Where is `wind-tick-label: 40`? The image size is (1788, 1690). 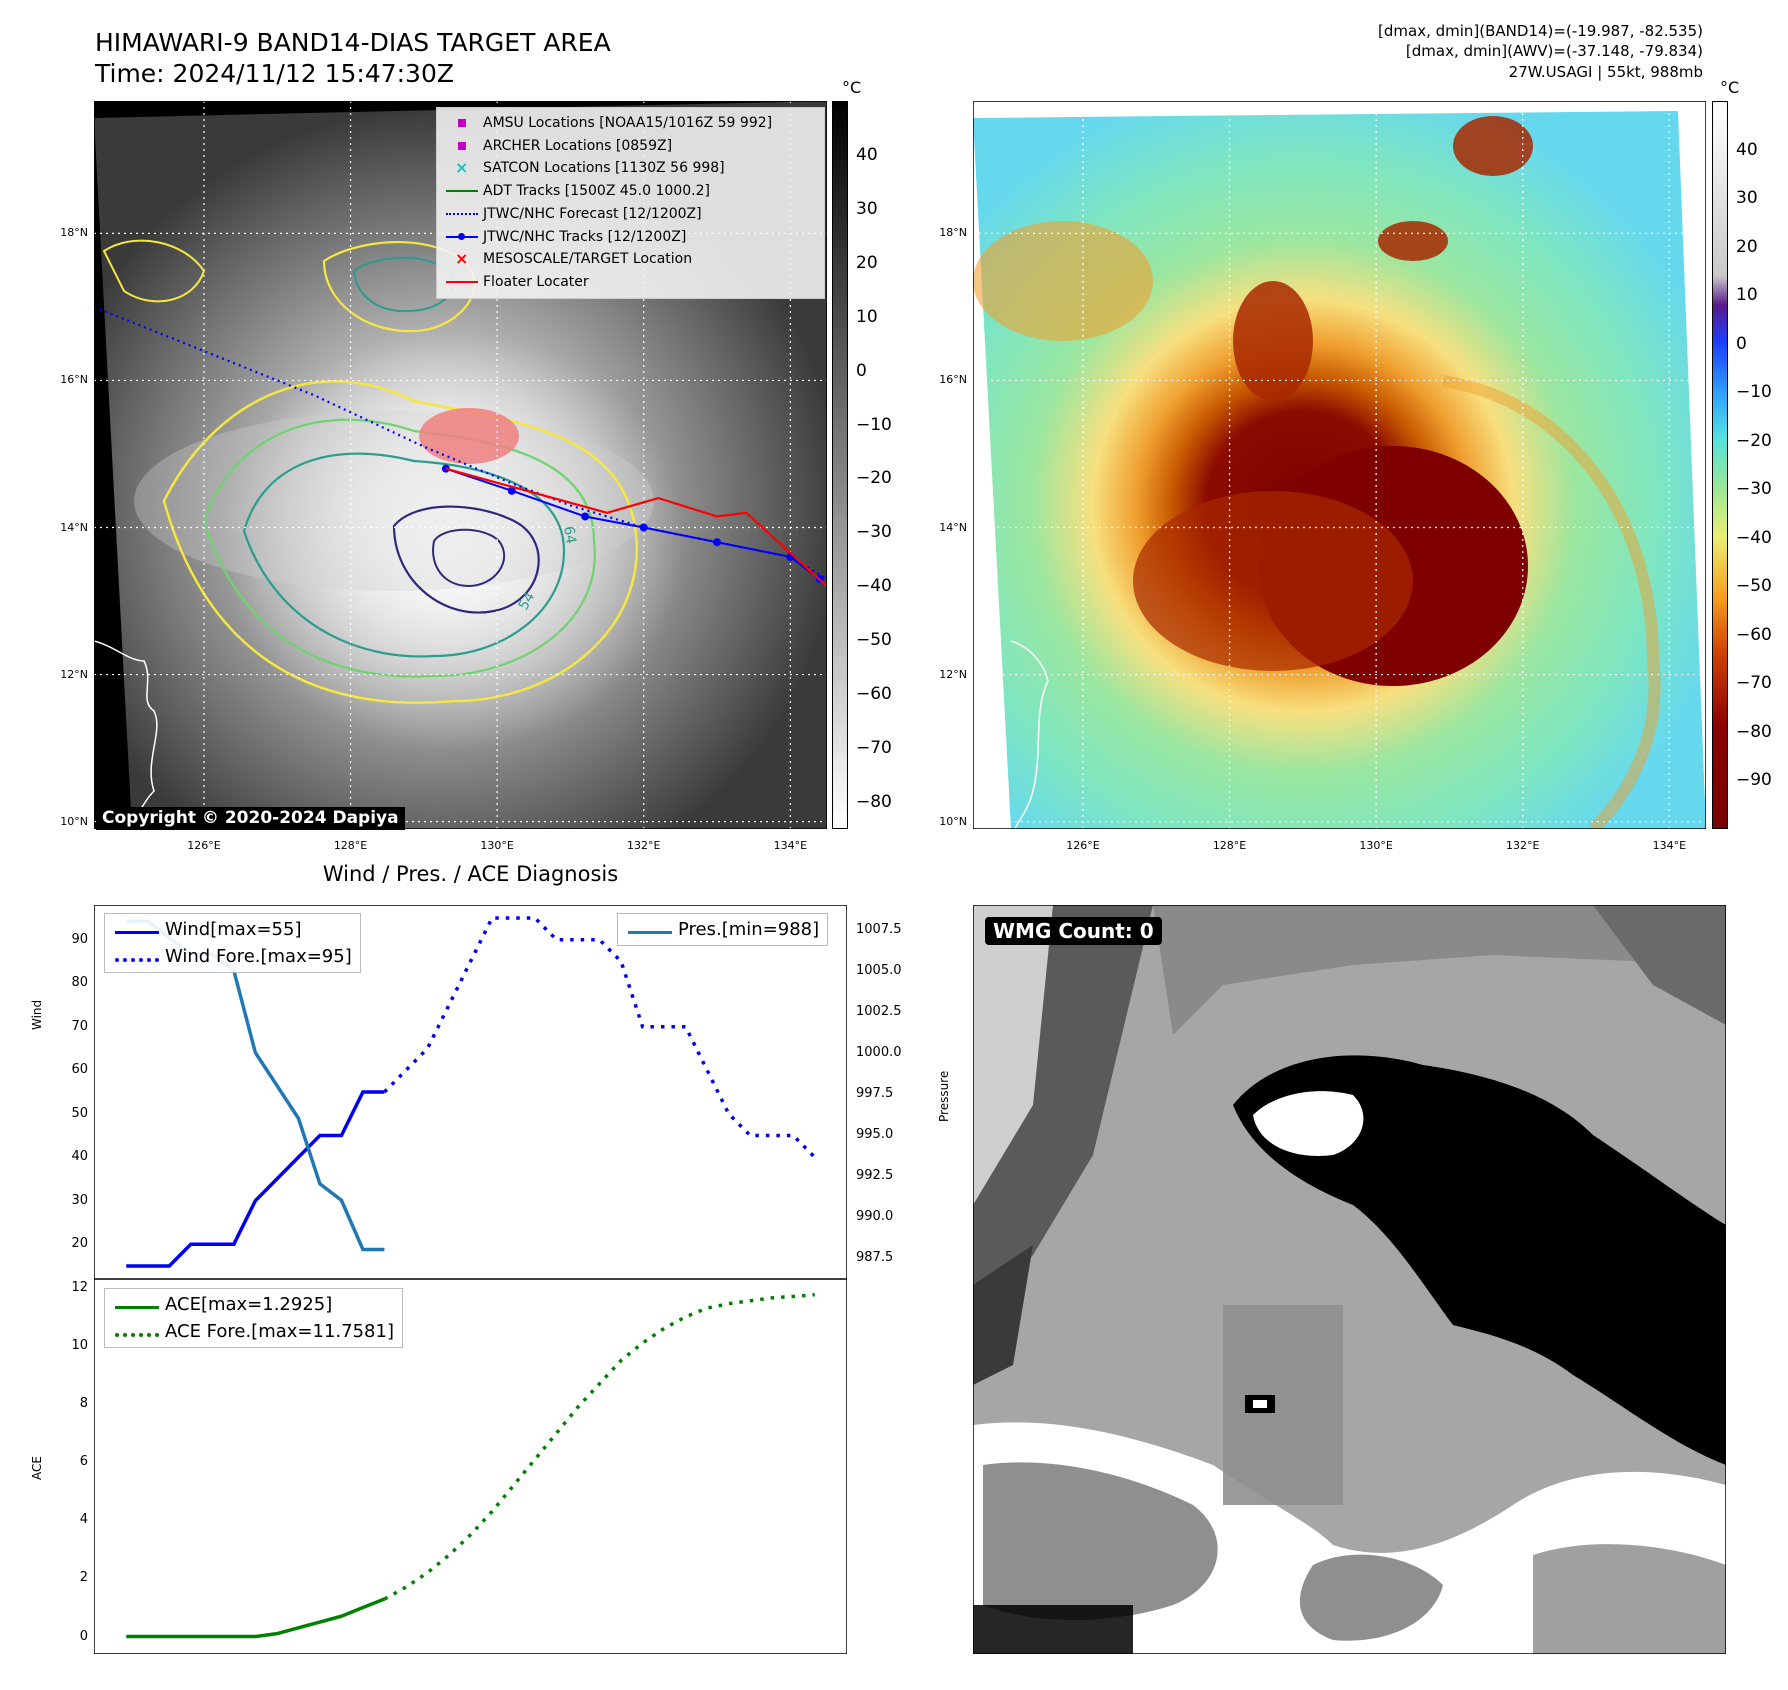
wind-tick-label: 40 is located at coordinates (79, 1157).